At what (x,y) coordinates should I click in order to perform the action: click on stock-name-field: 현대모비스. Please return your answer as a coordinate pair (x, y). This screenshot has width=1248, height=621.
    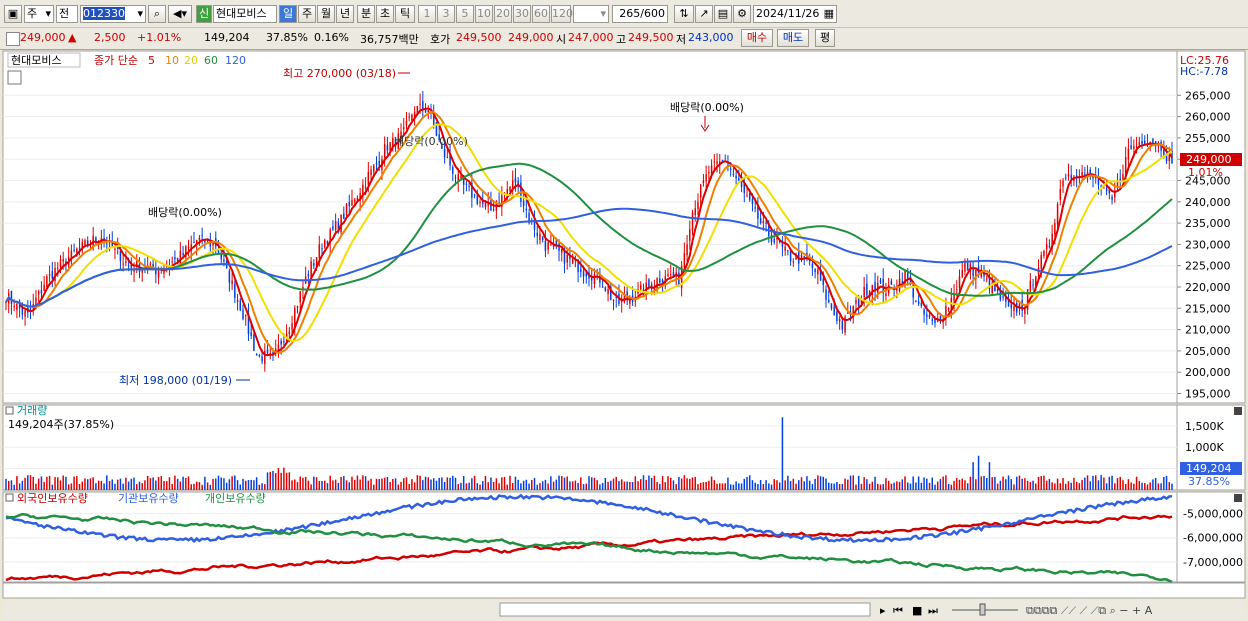
    Looking at the image, I should click on (245, 14).